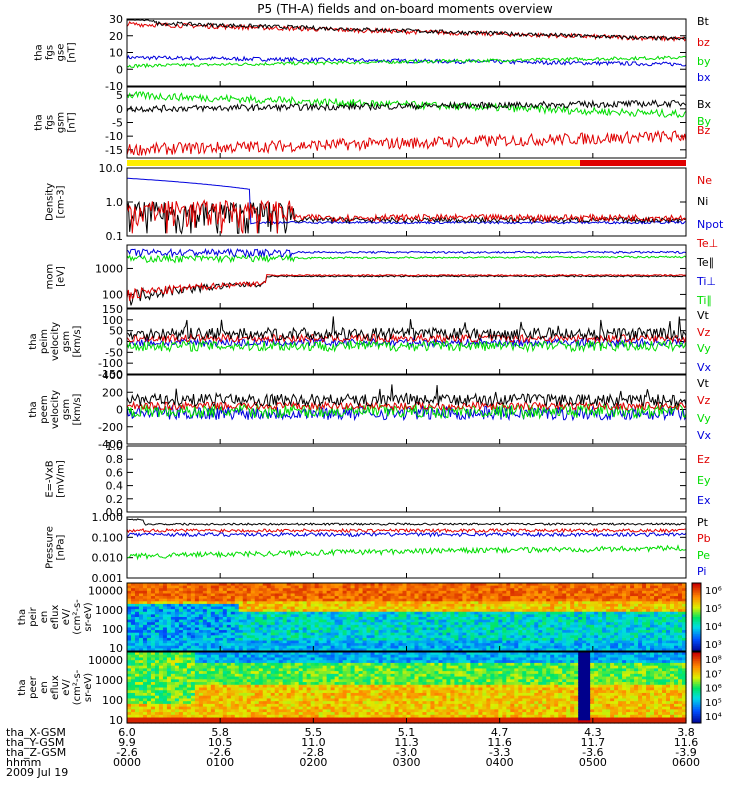 The image size is (750, 800). I want to click on y-axis-label: sr-eV), so click(88, 687).